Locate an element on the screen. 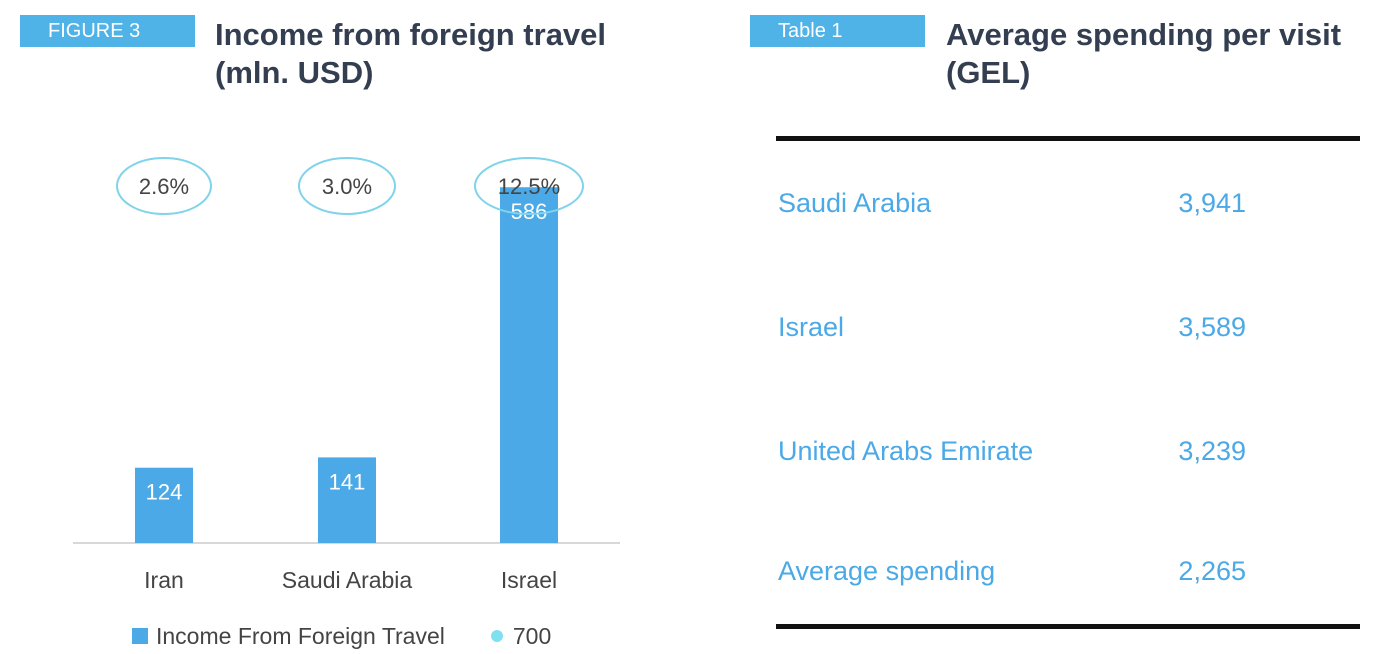  legend-series-swatch is located at coordinates (140, 636).